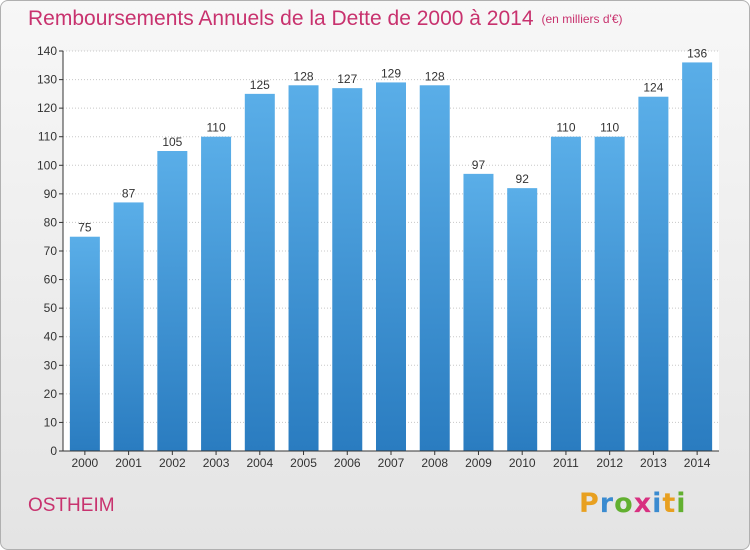  What do you see at coordinates (51, 308) in the screenshot?
I see `y-tick-label: 50` at bounding box center [51, 308].